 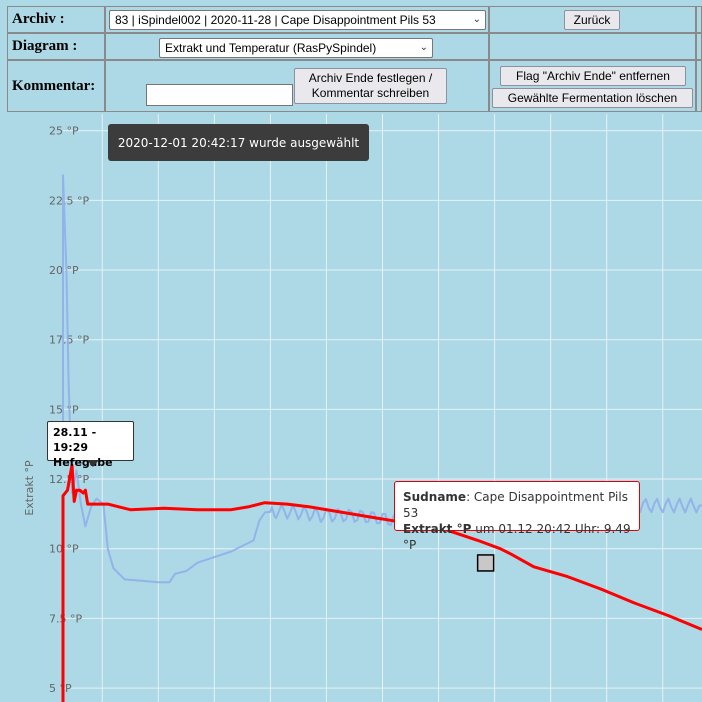 What do you see at coordinates (65, 618) in the screenshot?
I see `y-tick-label: 7.5 °P` at bounding box center [65, 618].